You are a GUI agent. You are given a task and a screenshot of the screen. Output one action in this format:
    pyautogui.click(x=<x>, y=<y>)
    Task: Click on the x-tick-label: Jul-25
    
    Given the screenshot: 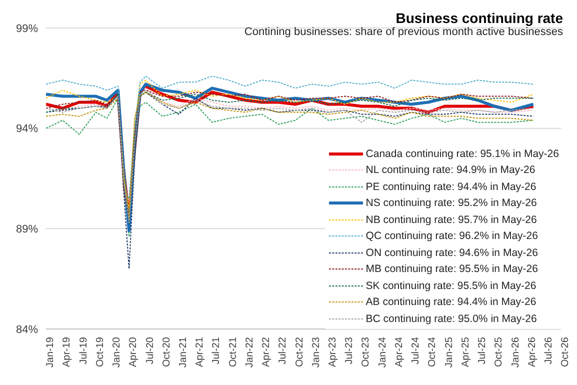 What is the action you would take?
    pyautogui.click(x=482, y=350)
    